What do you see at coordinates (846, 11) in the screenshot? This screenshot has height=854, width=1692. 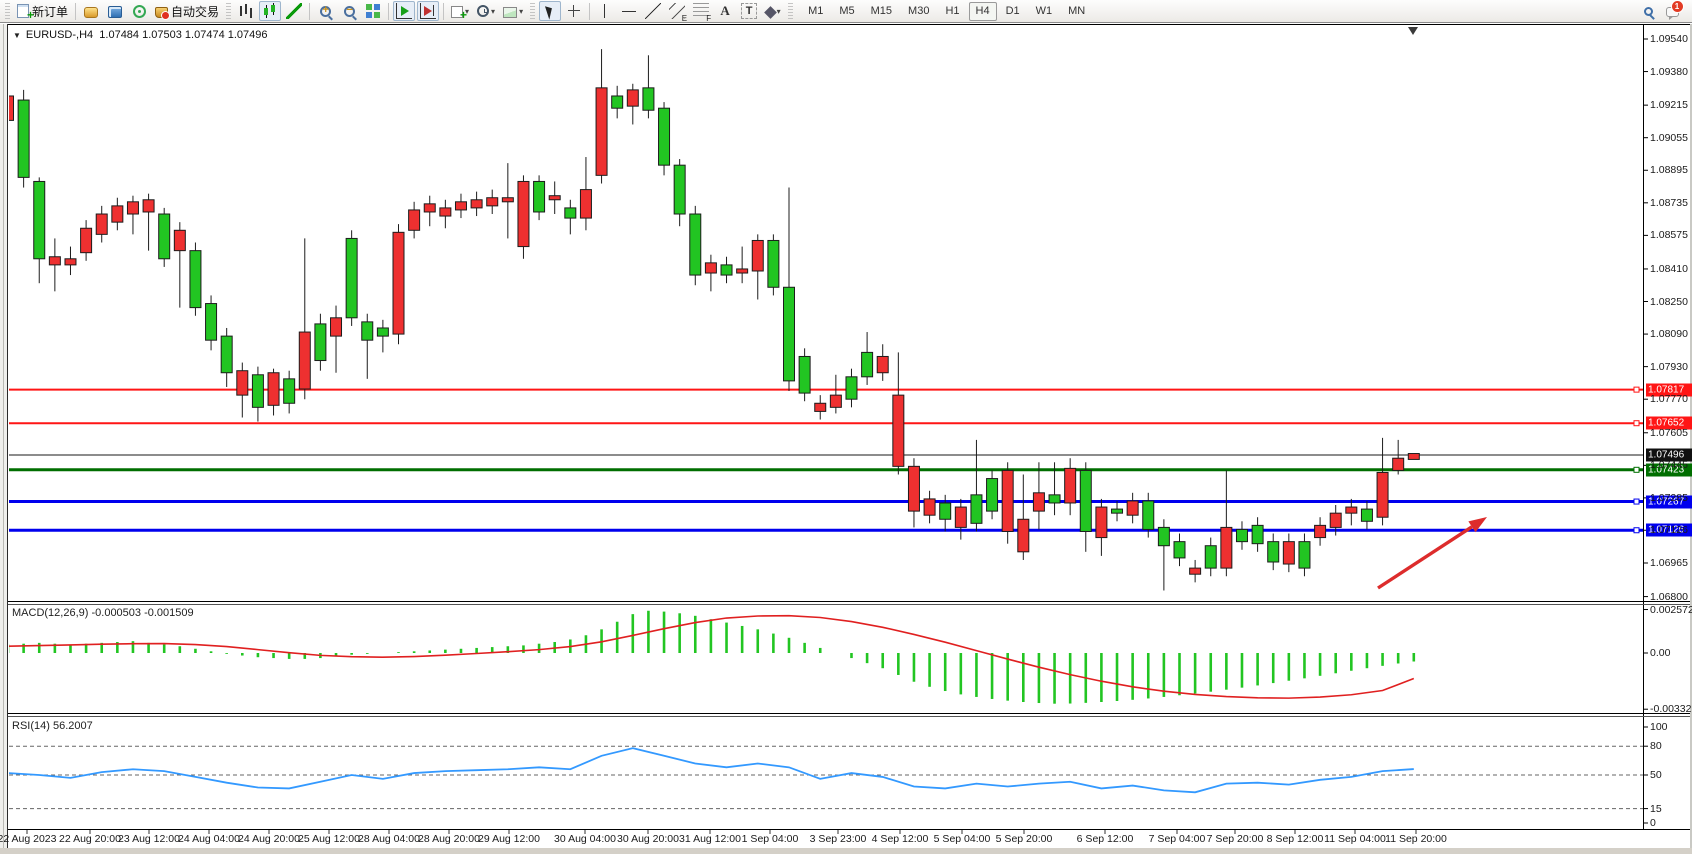 I see `timeframe-M5: M5` at bounding box center [846, 11].